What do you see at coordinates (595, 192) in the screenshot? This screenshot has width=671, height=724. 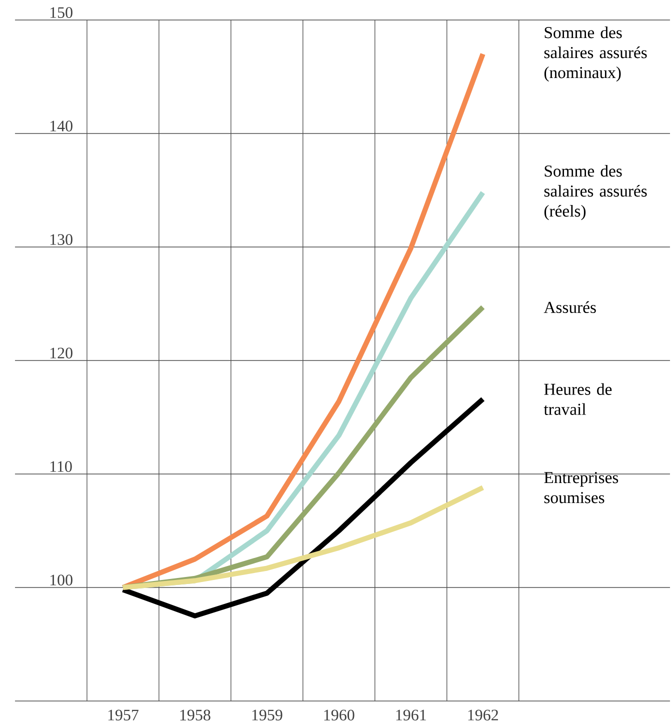 I see `text: Somme des salaires assurés (réels)` at bounding box center [595, 192].